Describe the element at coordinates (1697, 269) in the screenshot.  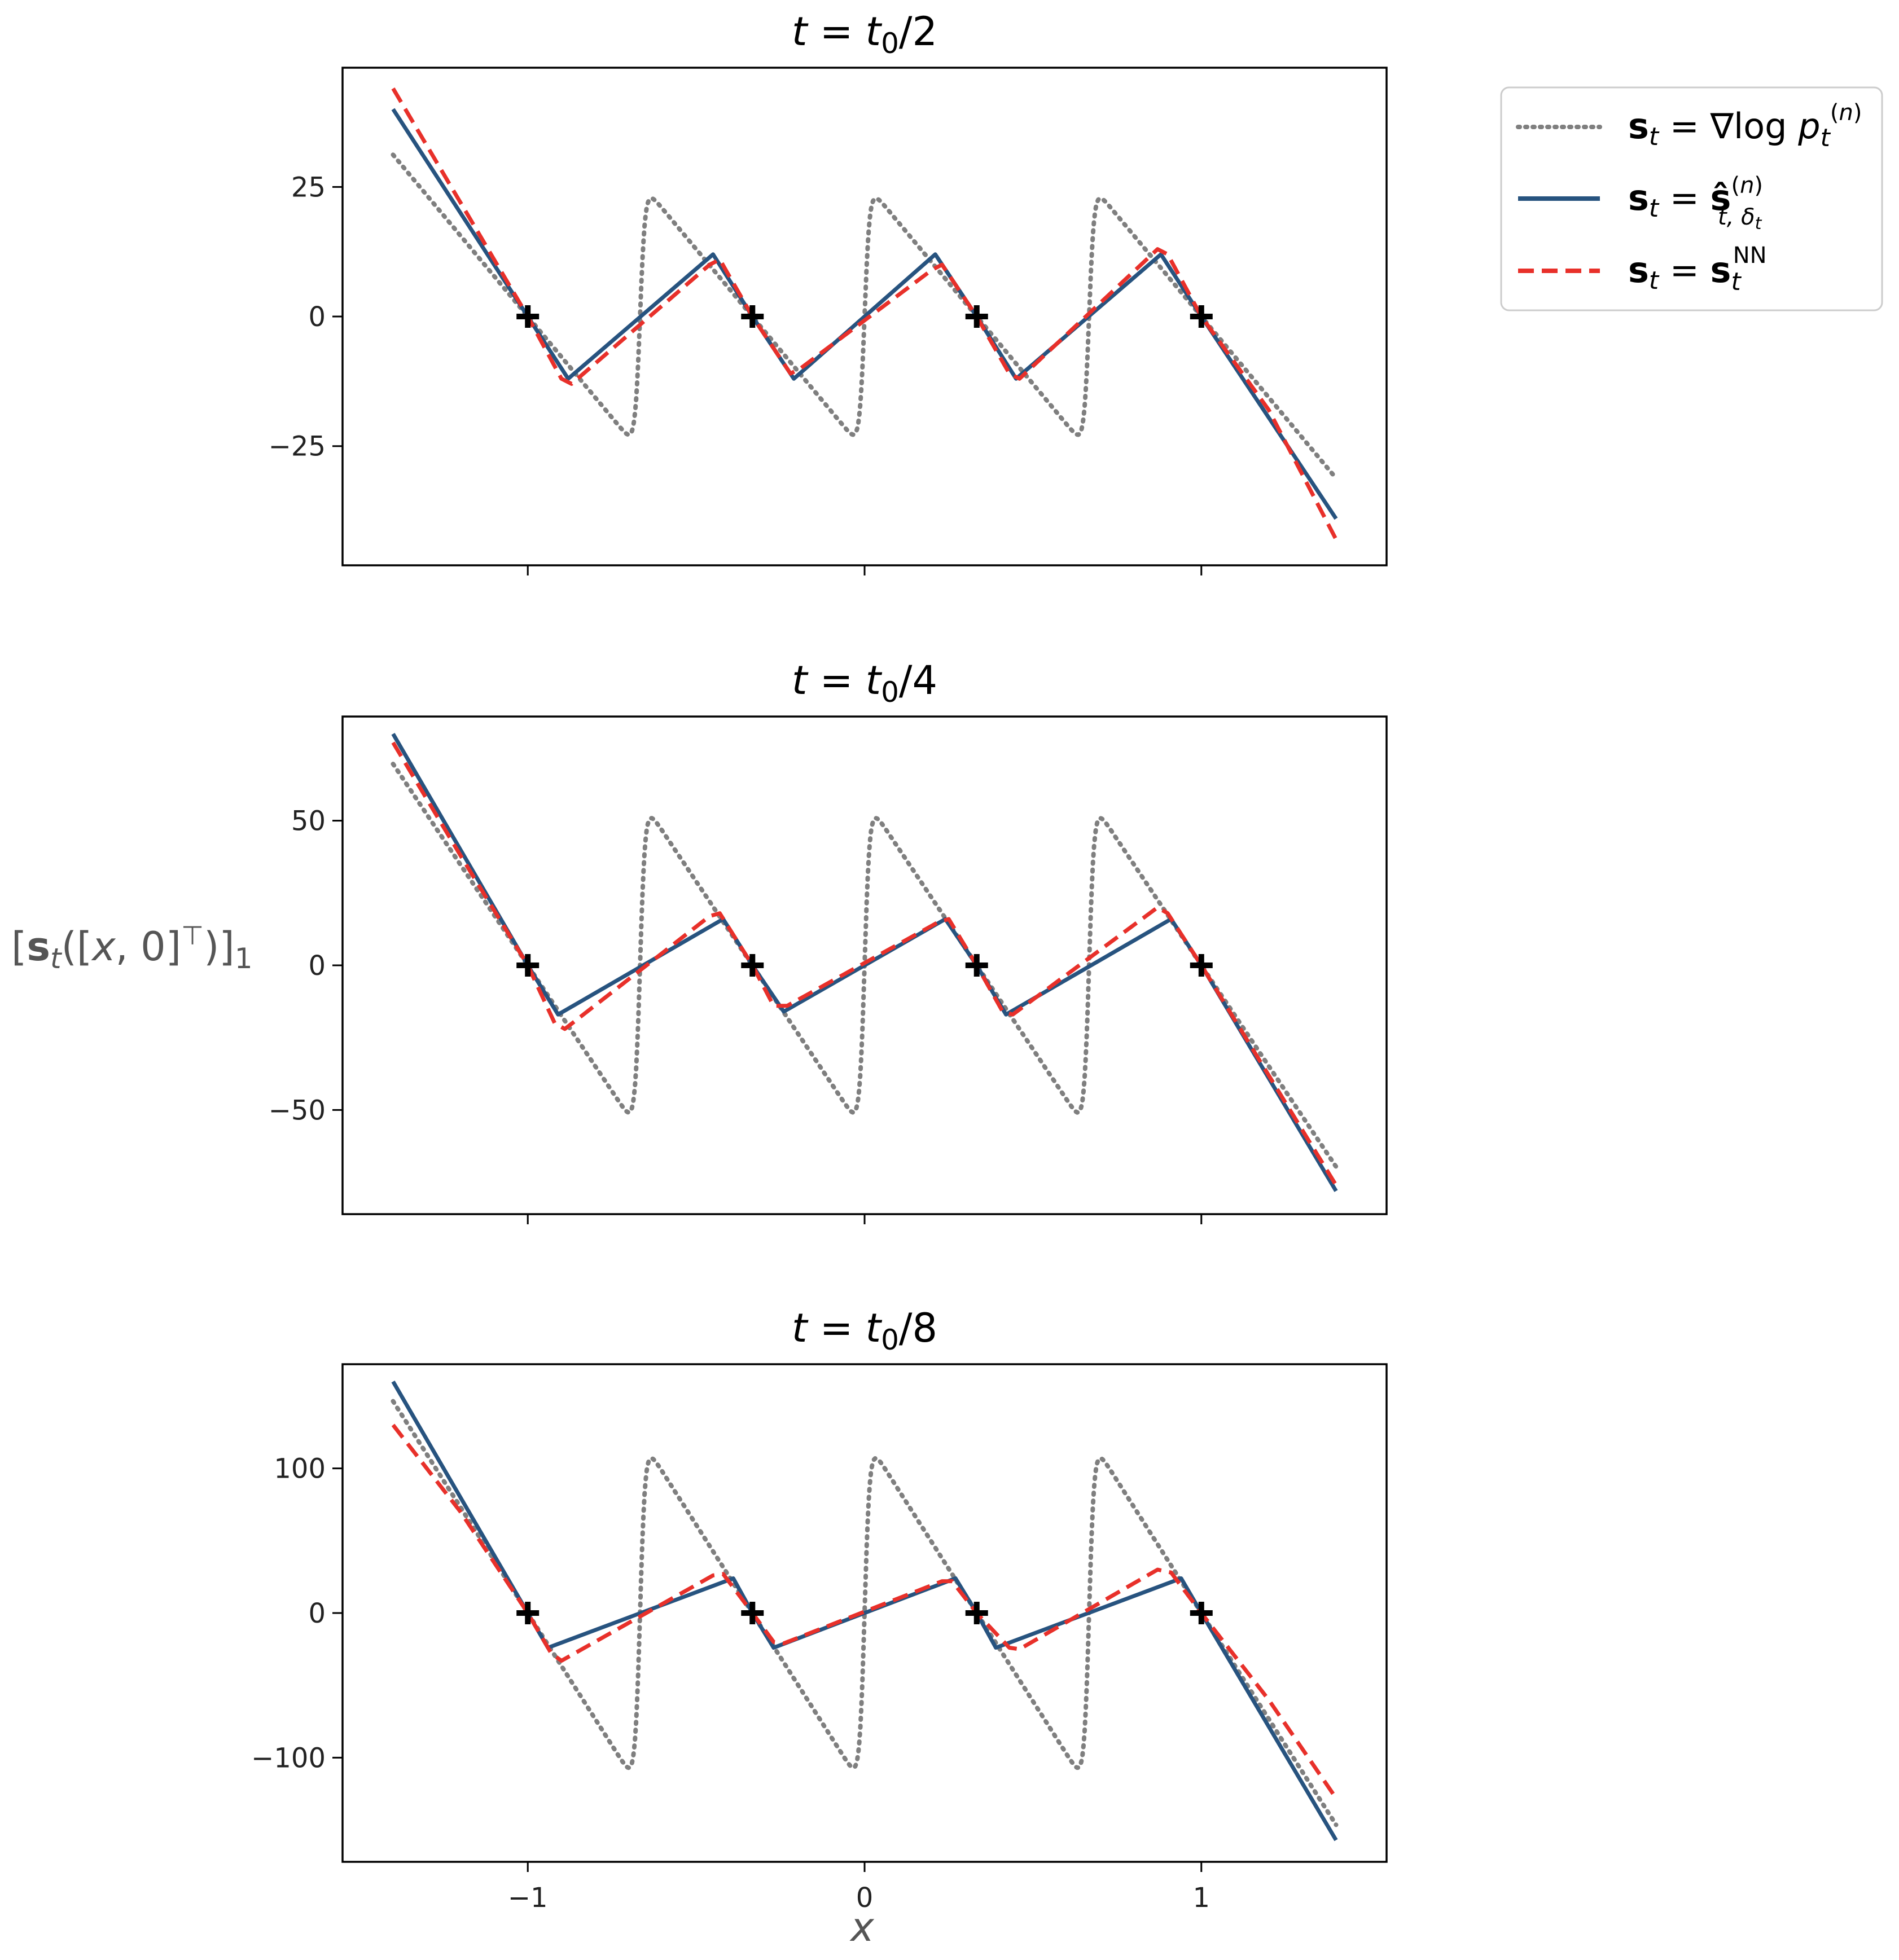
I see `legend-label-nn: st = stNN` at that location.